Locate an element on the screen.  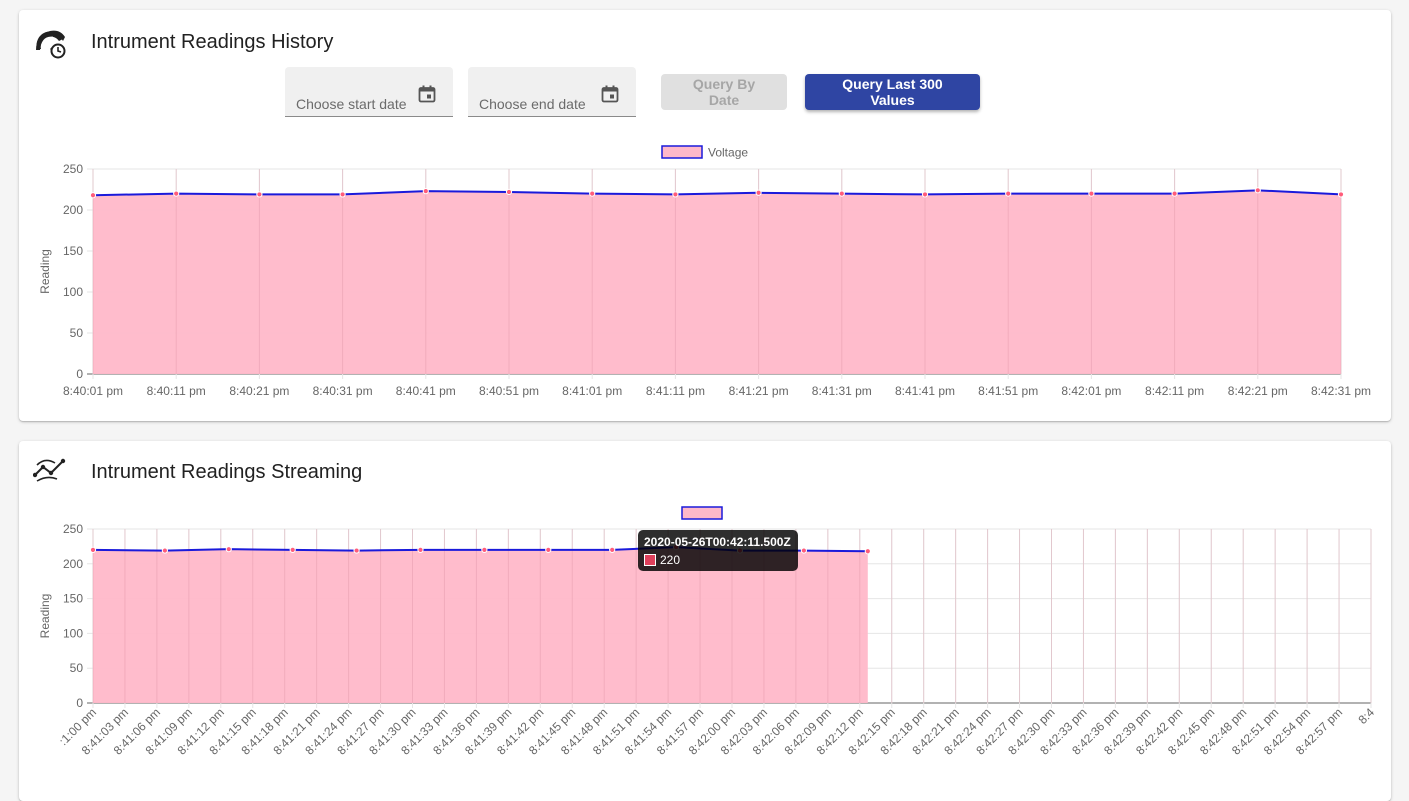
x-tick-label: 8:42:21 pm is located at coordinates (1258, 391).